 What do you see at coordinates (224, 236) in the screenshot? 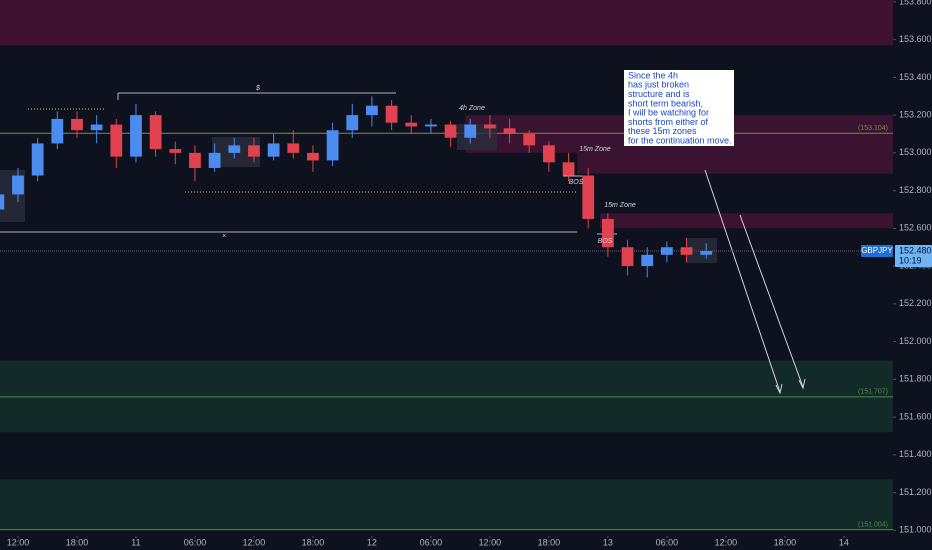
I see `annotation: ×` at bounding box center [224, 236].